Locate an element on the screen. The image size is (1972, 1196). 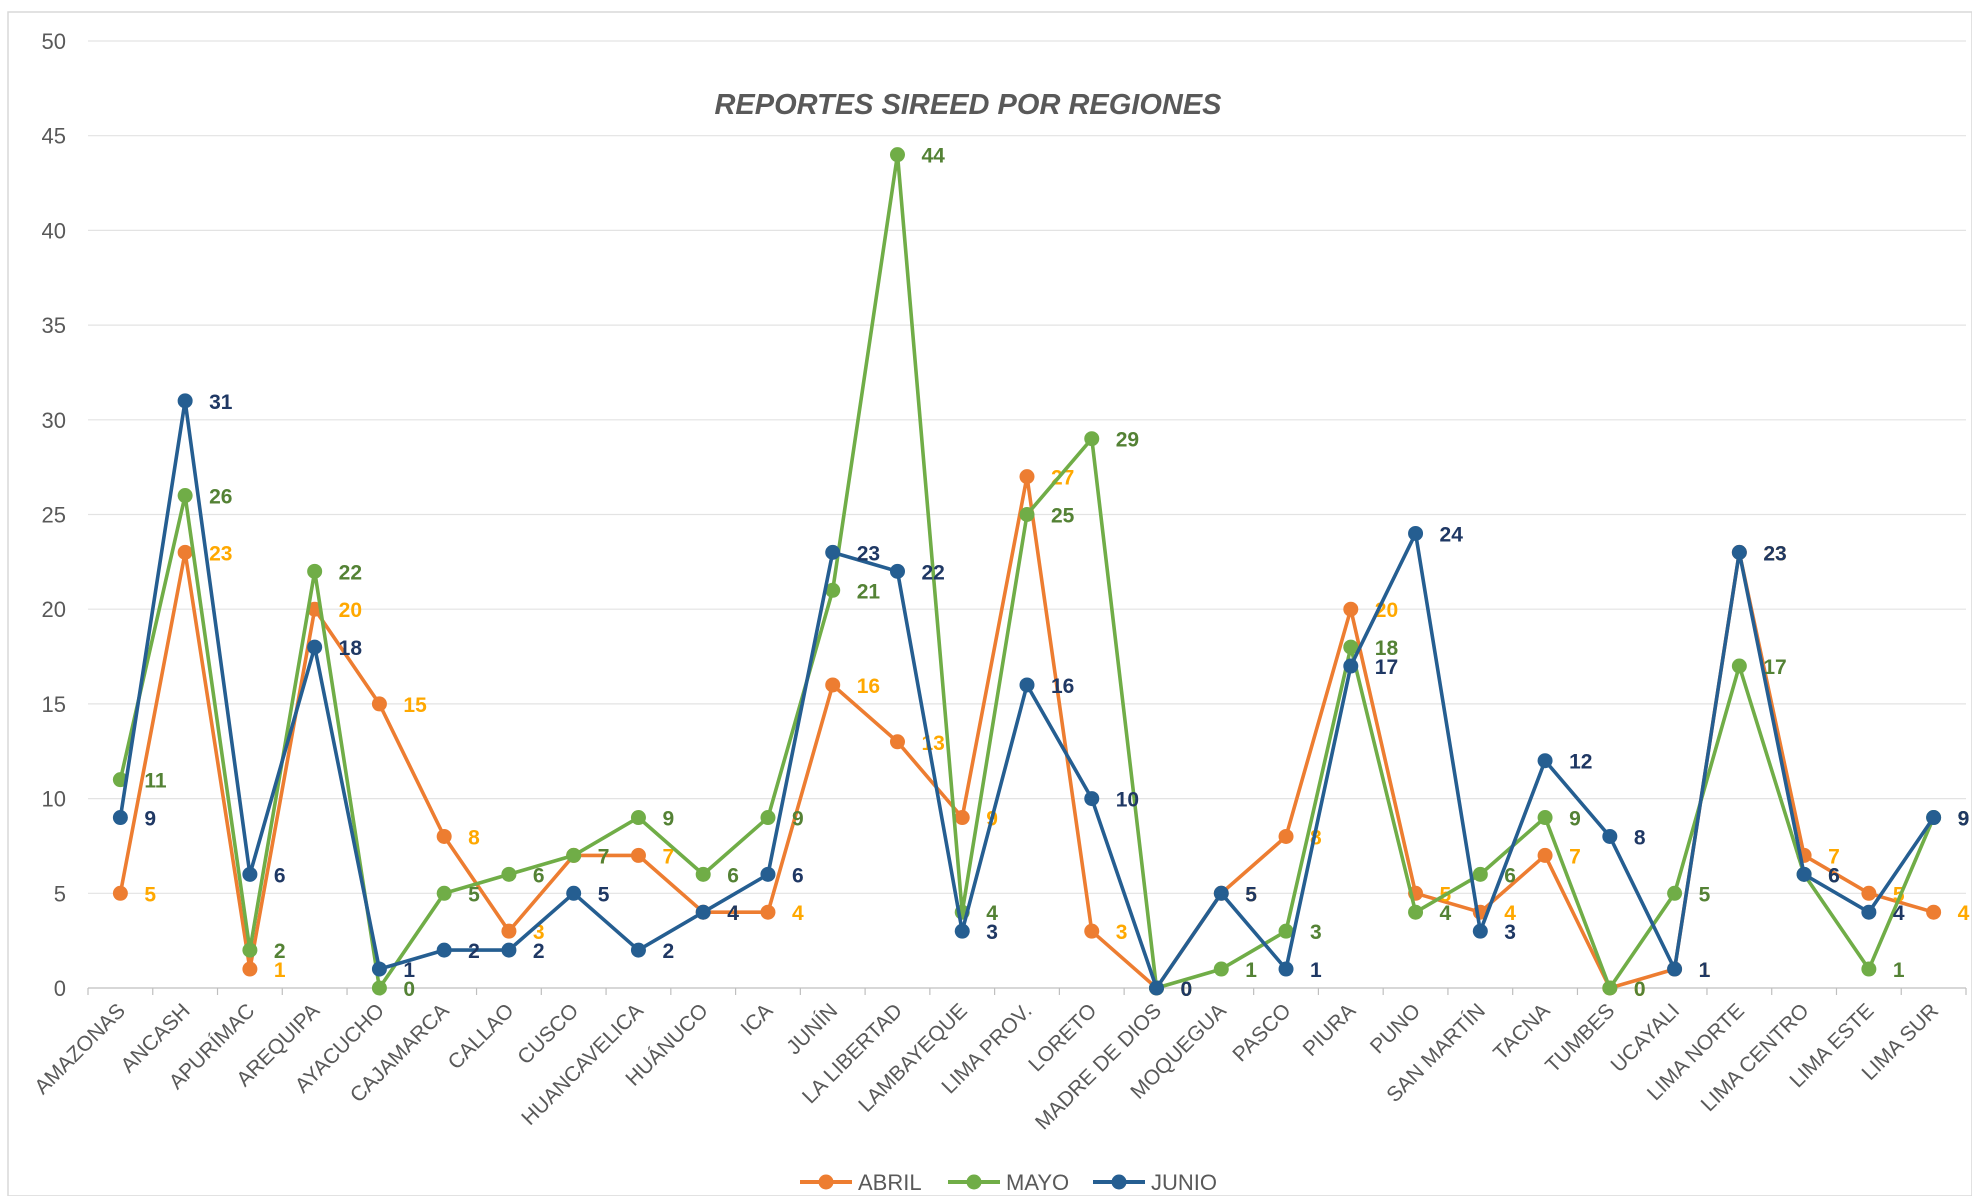
data-label: 10 is located at coordinates (1127, 800).